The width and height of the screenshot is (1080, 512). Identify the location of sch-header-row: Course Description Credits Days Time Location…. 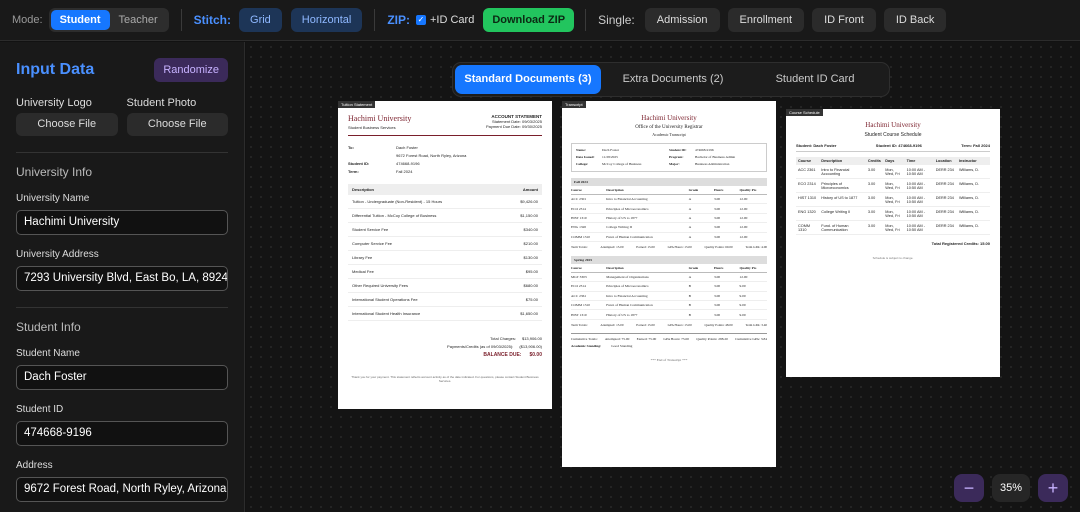
(893, 161).